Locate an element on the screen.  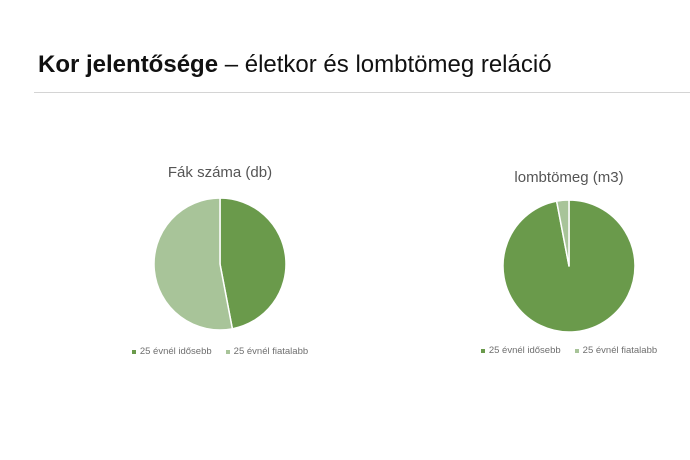
chart-title: Fák száma (db) is located at coordinates (220, 172).